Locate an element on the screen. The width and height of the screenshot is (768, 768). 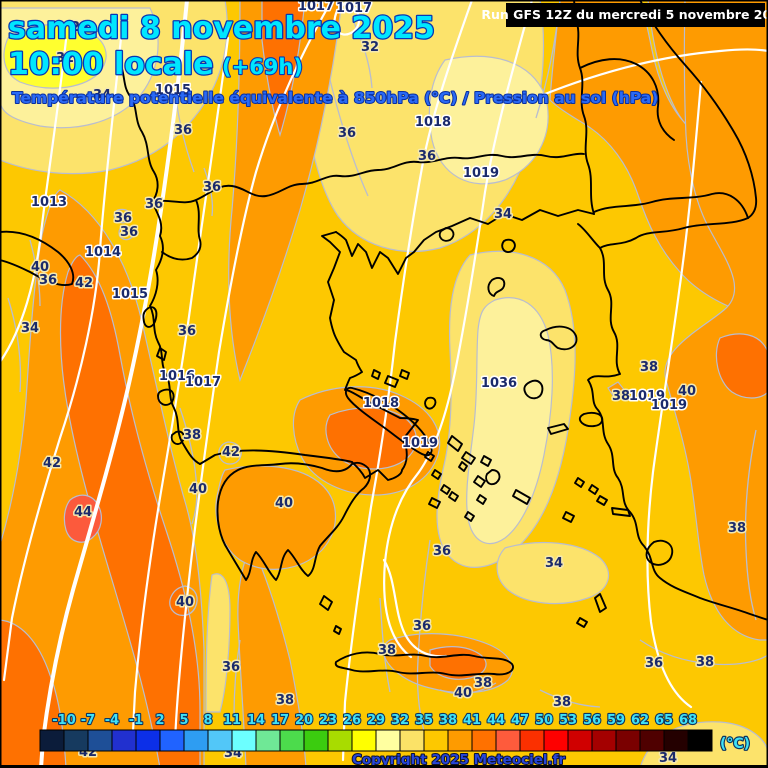
border-north-greece is located at coordinates (368, 178).